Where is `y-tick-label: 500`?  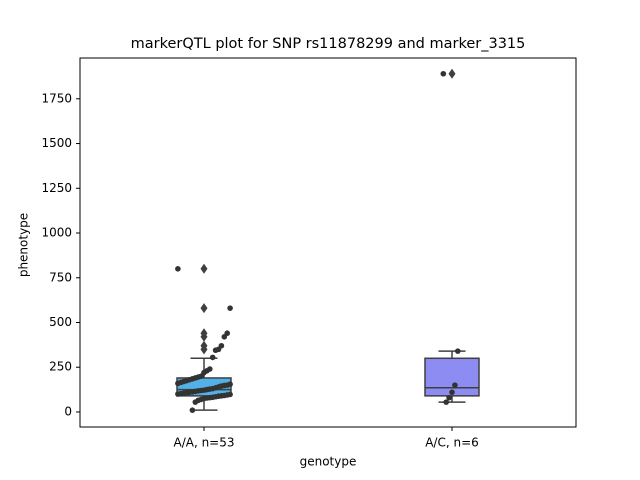
y-tick-label: 500 is located at coordinates (60, 322).